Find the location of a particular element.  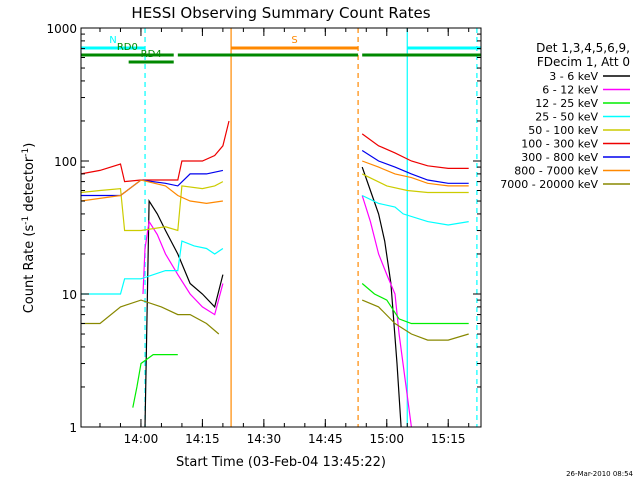

x-axis-label: Start Time (03-Feb-04 13:45:22) is located at coordinates (281, 462).